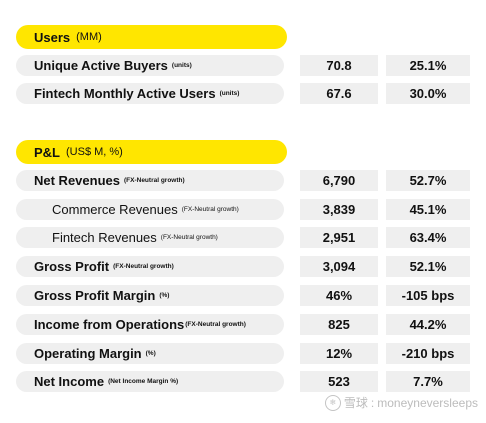 The width and height of the screenshot is (486, 423). I want to click on table-row-label: Fintech Revenues (FX-Neutral growth), so click(150, 237).